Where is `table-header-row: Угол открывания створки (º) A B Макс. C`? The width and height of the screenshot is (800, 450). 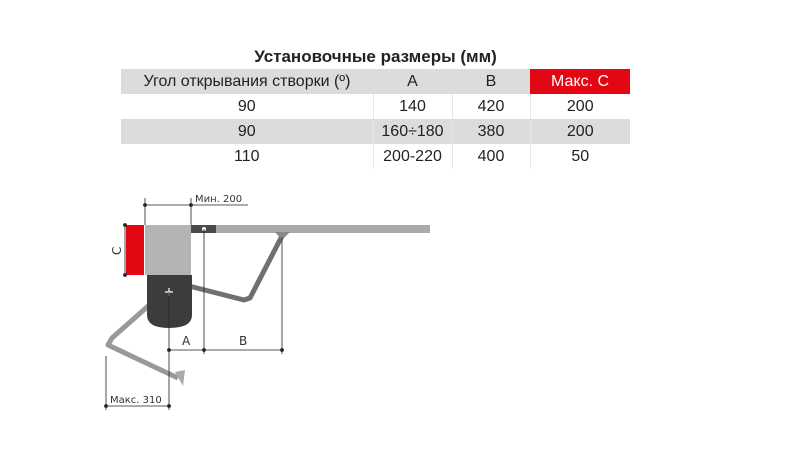
table-header-row: Угол открывания створки (º) A B Макс. C is located at coordinates (375, 81).